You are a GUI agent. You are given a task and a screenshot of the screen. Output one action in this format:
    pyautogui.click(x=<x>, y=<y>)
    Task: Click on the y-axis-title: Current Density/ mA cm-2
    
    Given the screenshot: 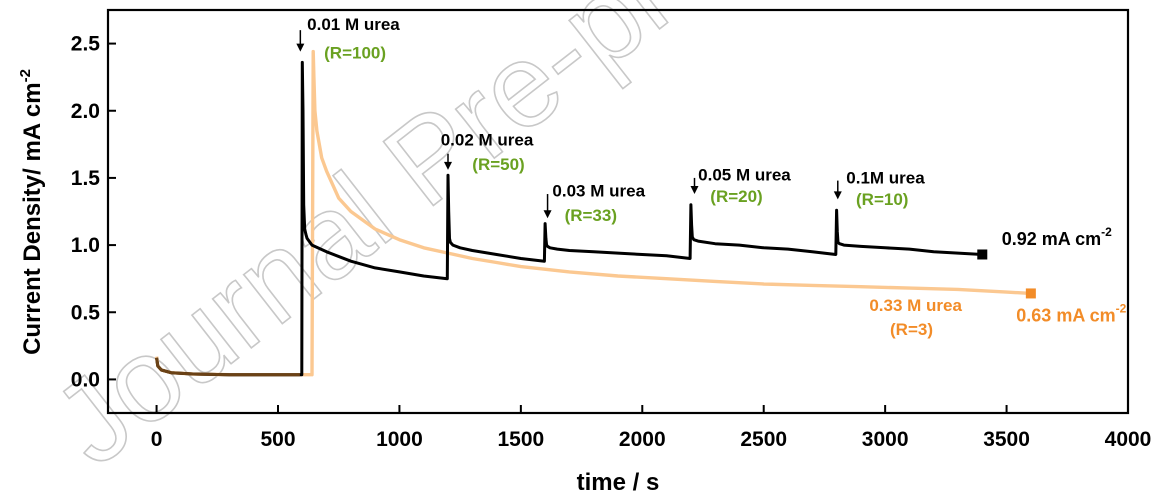 What is the action you would take?
    pyautogui.click(x=31, y=212)
    